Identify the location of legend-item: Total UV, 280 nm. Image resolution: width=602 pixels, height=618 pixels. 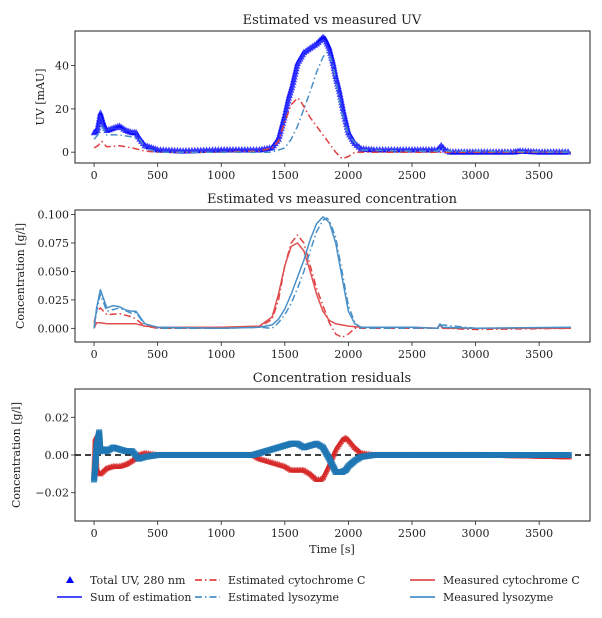
(126, 580).